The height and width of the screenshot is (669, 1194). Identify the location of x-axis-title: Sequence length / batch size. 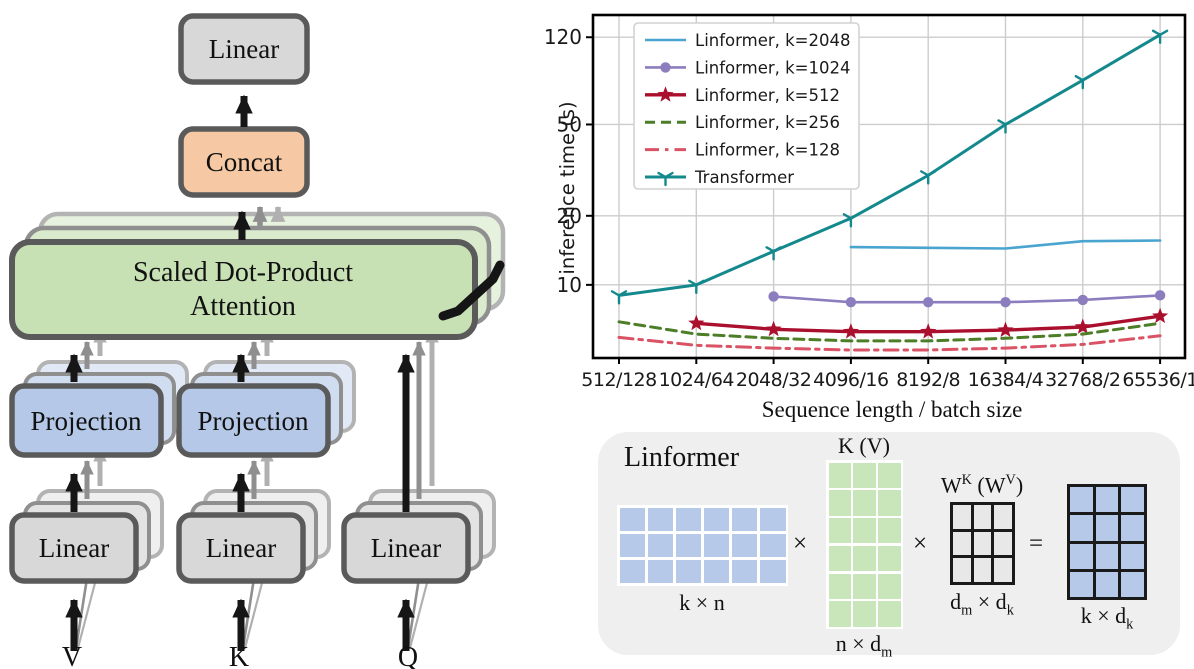
(892, 409).